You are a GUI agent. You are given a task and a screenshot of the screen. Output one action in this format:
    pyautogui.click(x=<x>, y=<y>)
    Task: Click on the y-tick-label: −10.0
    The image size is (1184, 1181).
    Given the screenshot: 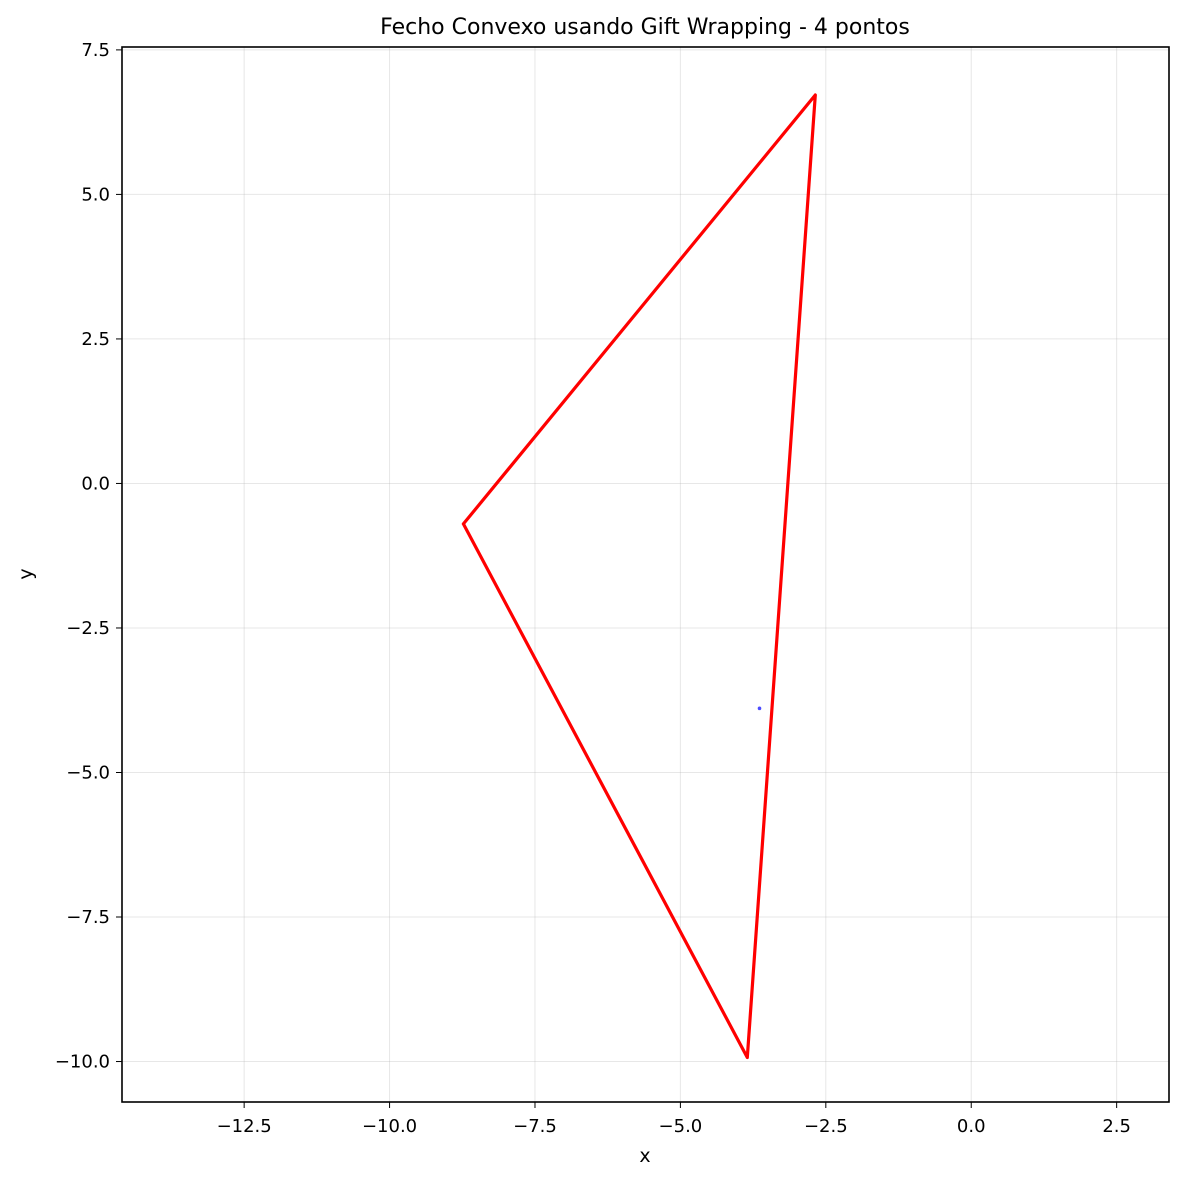 What is the action you would take?
    pyautogui.click(x=82, y=1062)
    